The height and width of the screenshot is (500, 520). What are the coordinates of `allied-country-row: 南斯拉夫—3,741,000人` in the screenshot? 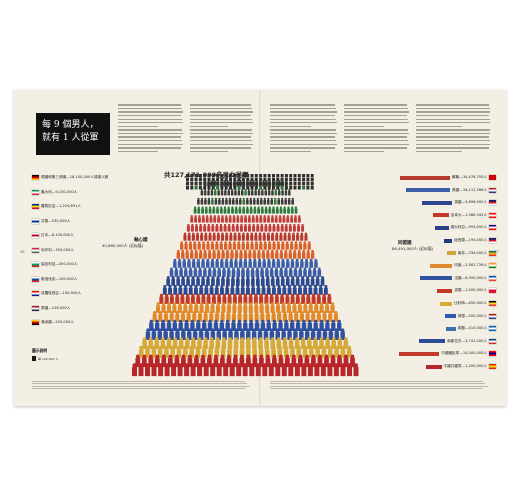 It's located at (457, 341).